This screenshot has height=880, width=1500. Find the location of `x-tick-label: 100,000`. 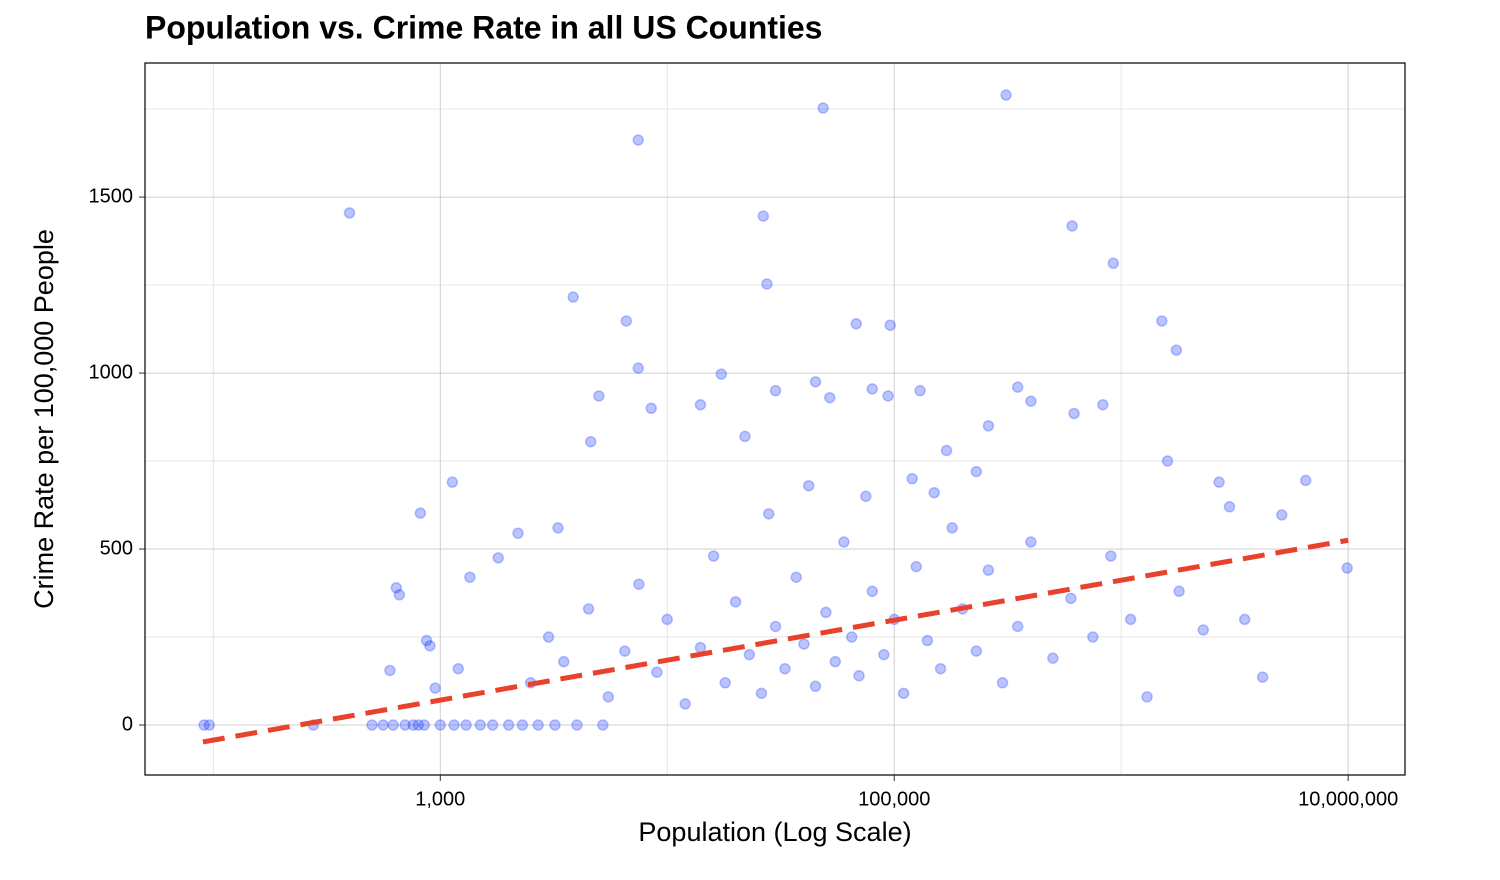

x-tick-label: 100,000 is located at coordinates (894, 799).